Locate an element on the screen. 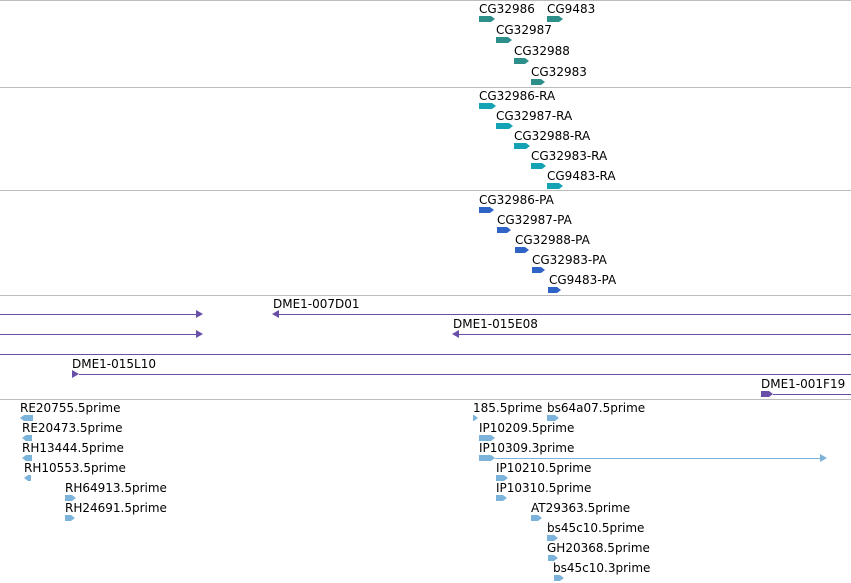 The width and height of the screenshot is (851, 583). gene-label: CG32988 is located at coordinates (542, 51).